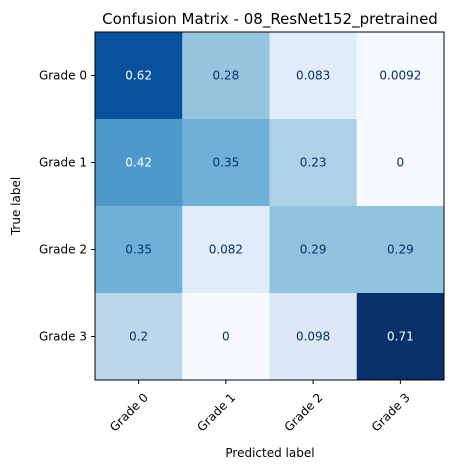 This screenshot has height=470, width=465. Describe the element at coordinates (216, 412) in the screenshot. I see `x-tick-label: Grade 1` at that location.